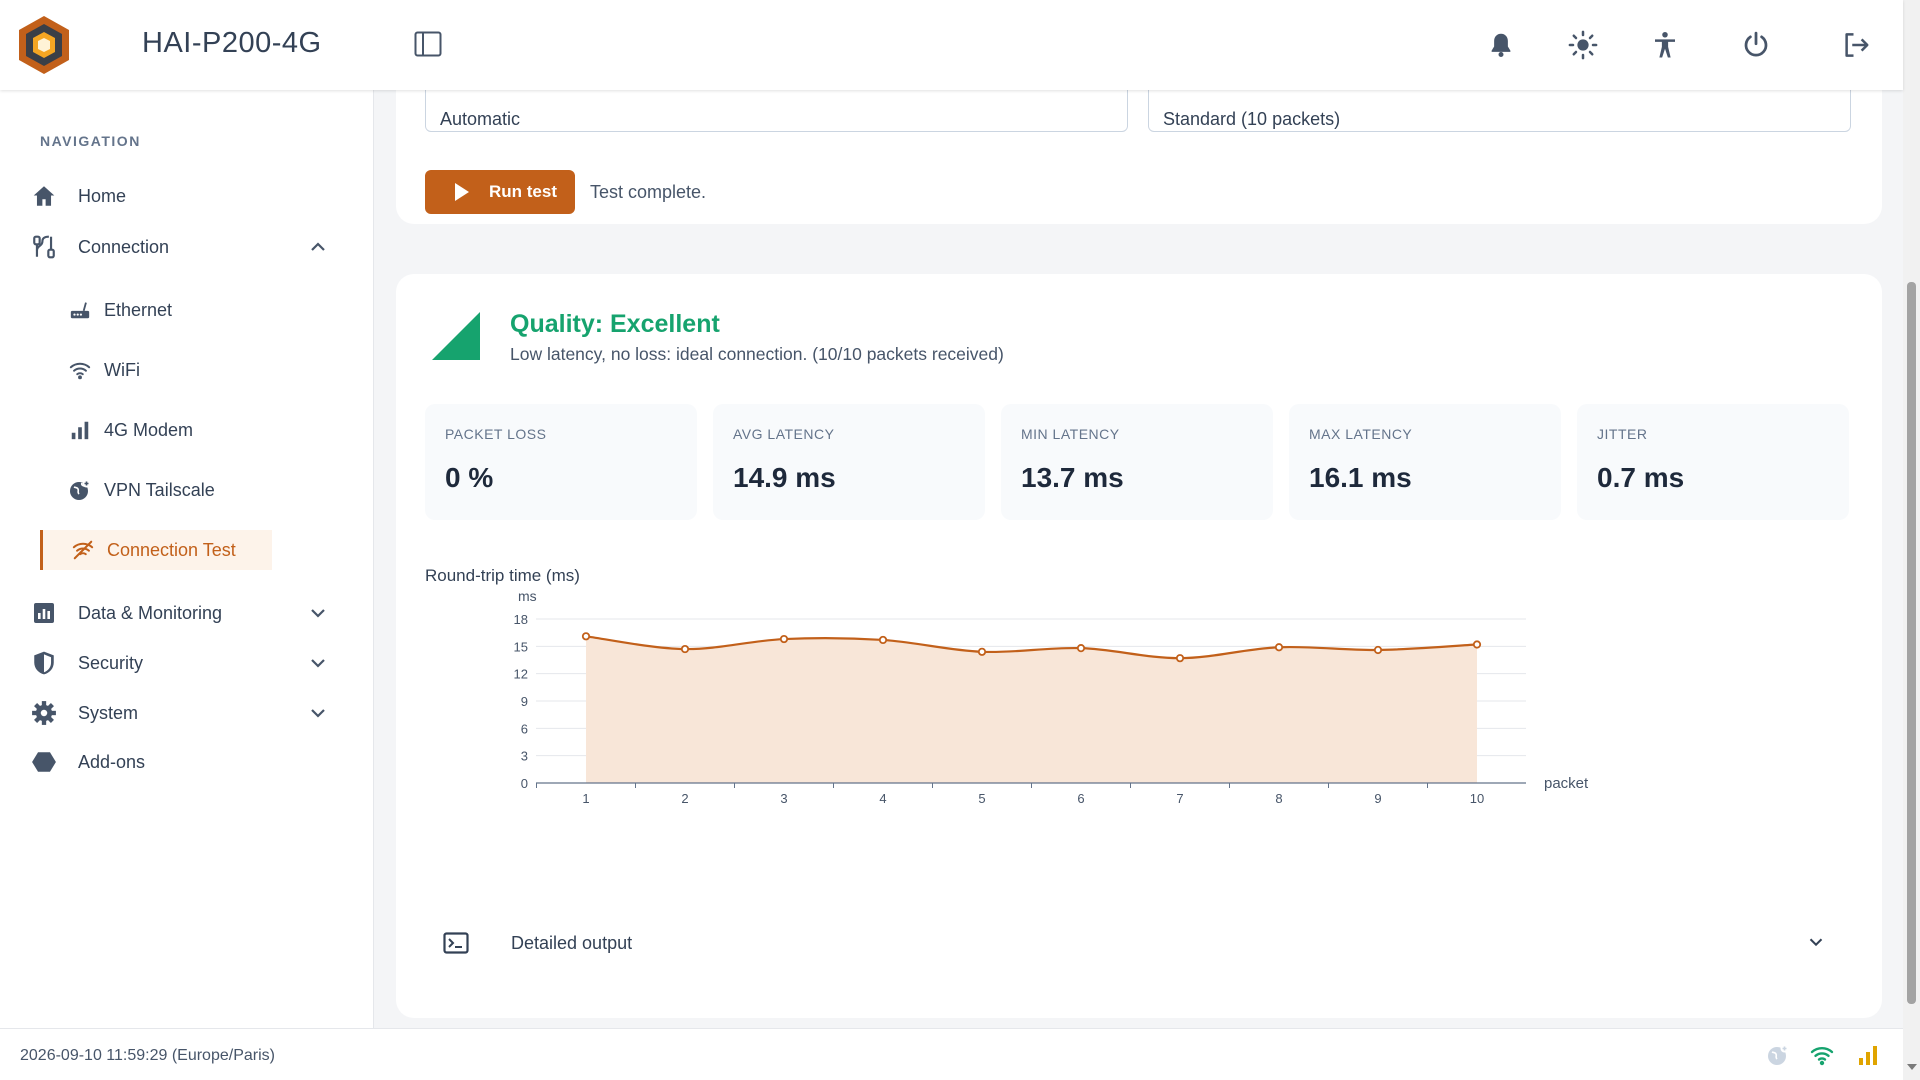 Image resolution: width=1920 pixels, height=1080 pixels. I want to click on y-tick-label: 0, so click(524, 783).